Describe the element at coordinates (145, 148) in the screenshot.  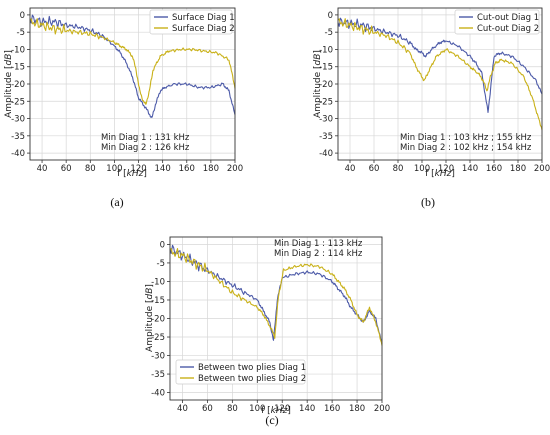
I see `min-annotation: Min Diag 2 : 126 kHz` at that location.